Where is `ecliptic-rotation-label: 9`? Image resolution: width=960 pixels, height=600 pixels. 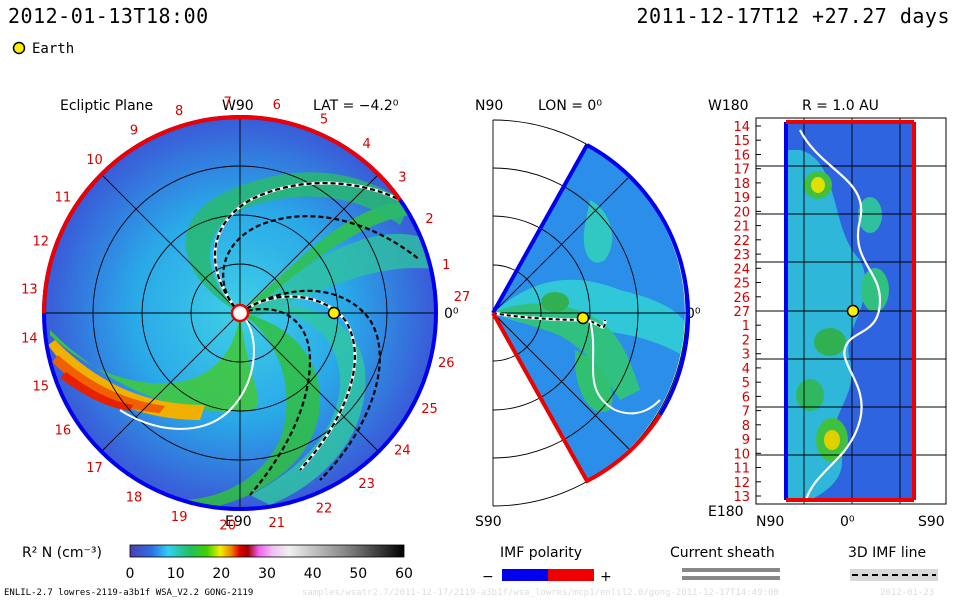 ecliptic-rotation-label: 9 is located at coordinates (134, 130).